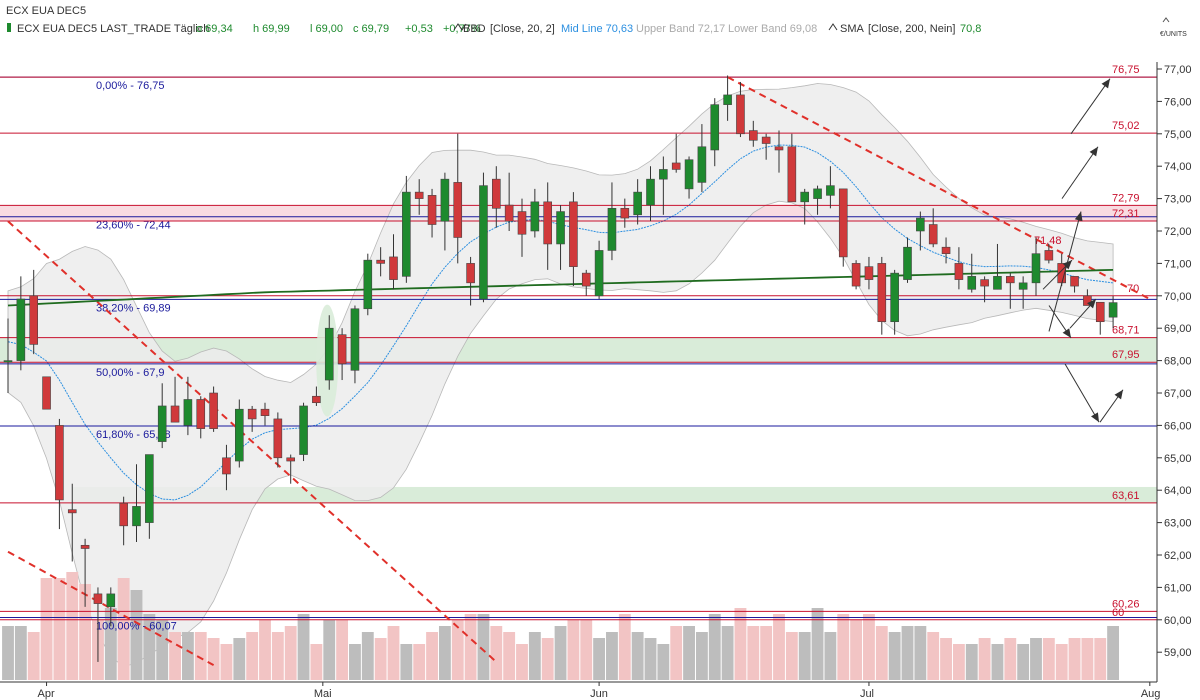  I want to click on y-tick-label: 69,00, so click(1178, 329).